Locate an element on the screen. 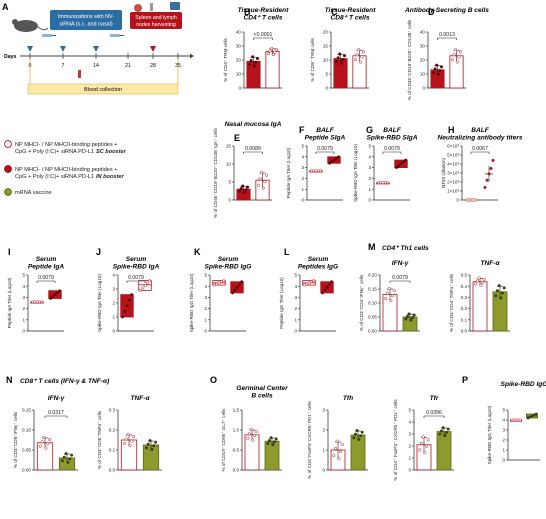  y-tick-label: 2×10³ is located at coordinates (453, 182).